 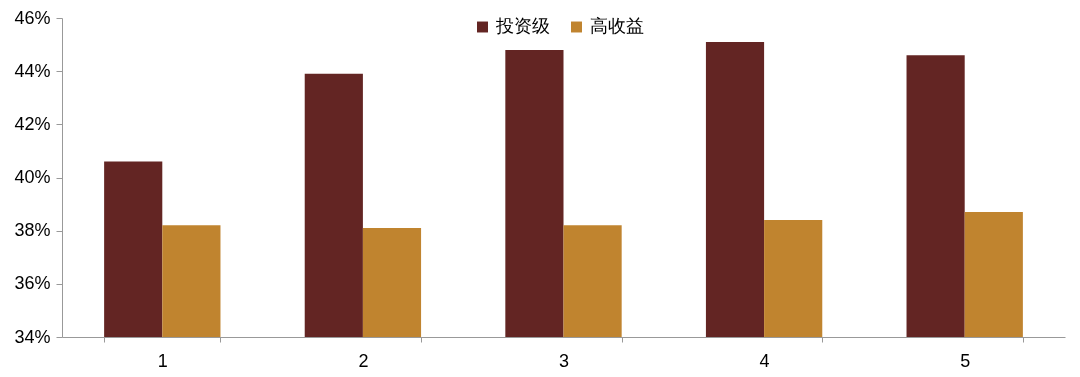 I want to click on y-tick-label: 34%, so click(x=32, y=336).